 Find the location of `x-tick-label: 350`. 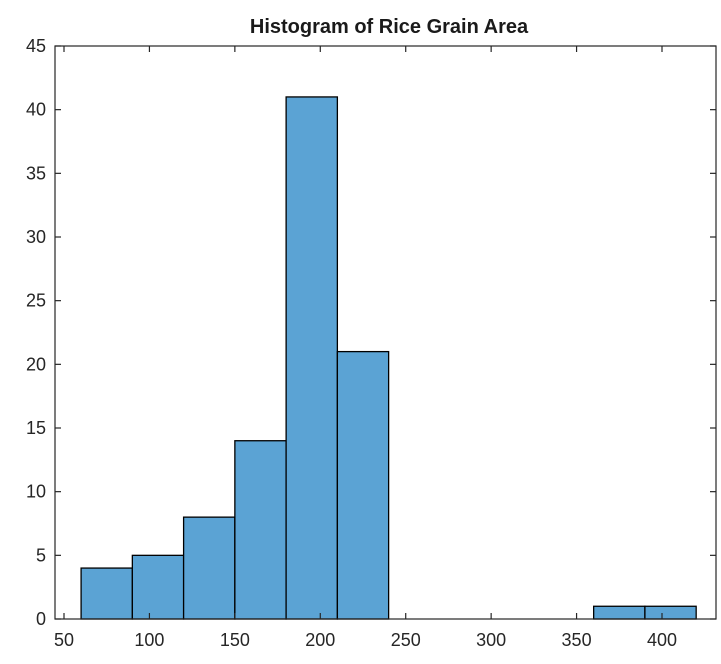

x-tick-label: 350 is located at coordinates (577, 640).